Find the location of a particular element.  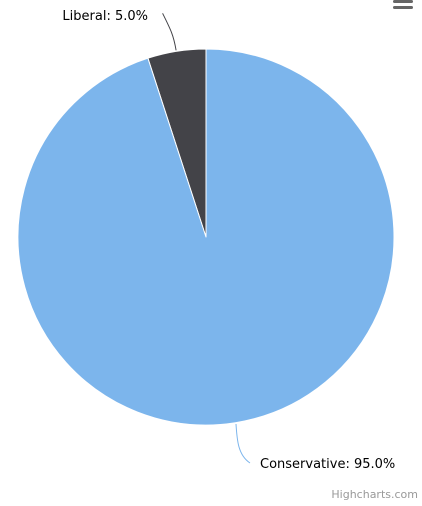

data-label-liberal: Liberal: 5.0% is located at coordinates (105, 16).